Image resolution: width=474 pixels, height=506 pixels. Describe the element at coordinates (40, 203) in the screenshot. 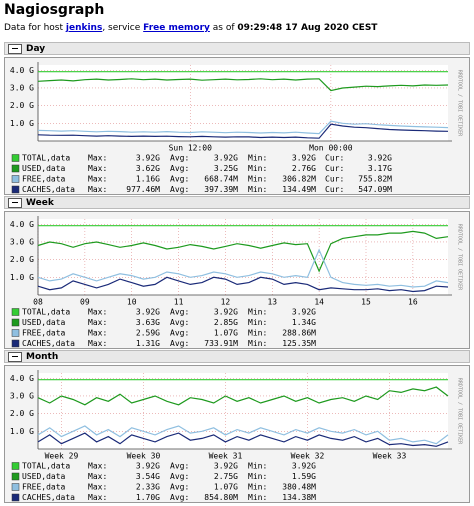

I see `section-title: Week` at that location.